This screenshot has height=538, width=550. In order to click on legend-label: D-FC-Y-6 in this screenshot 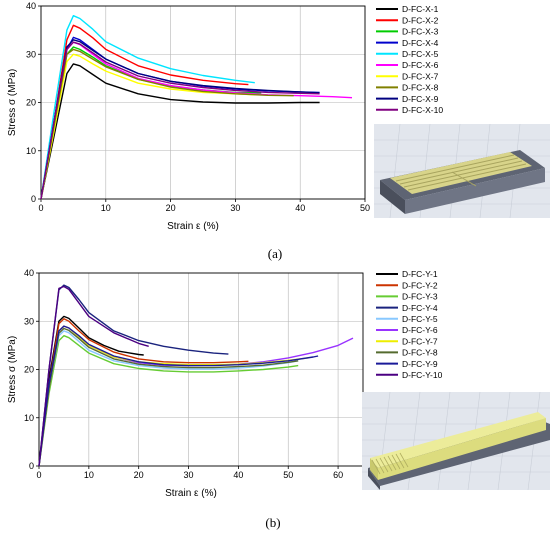, I will do `click(420, 330)`.